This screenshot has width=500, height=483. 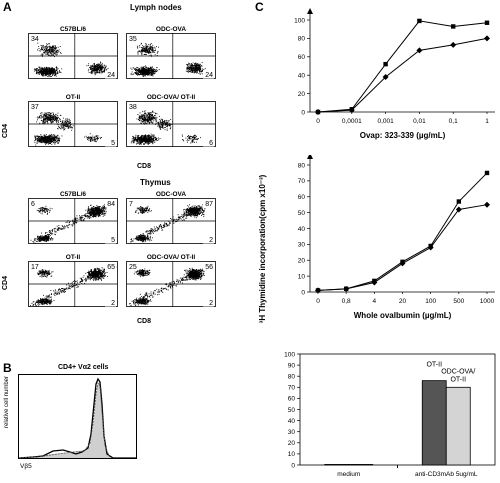 I want to click on facs-dotplot-svg: ODC-OVA/ OT-II 25 56 2, so click(x=171, y=280).